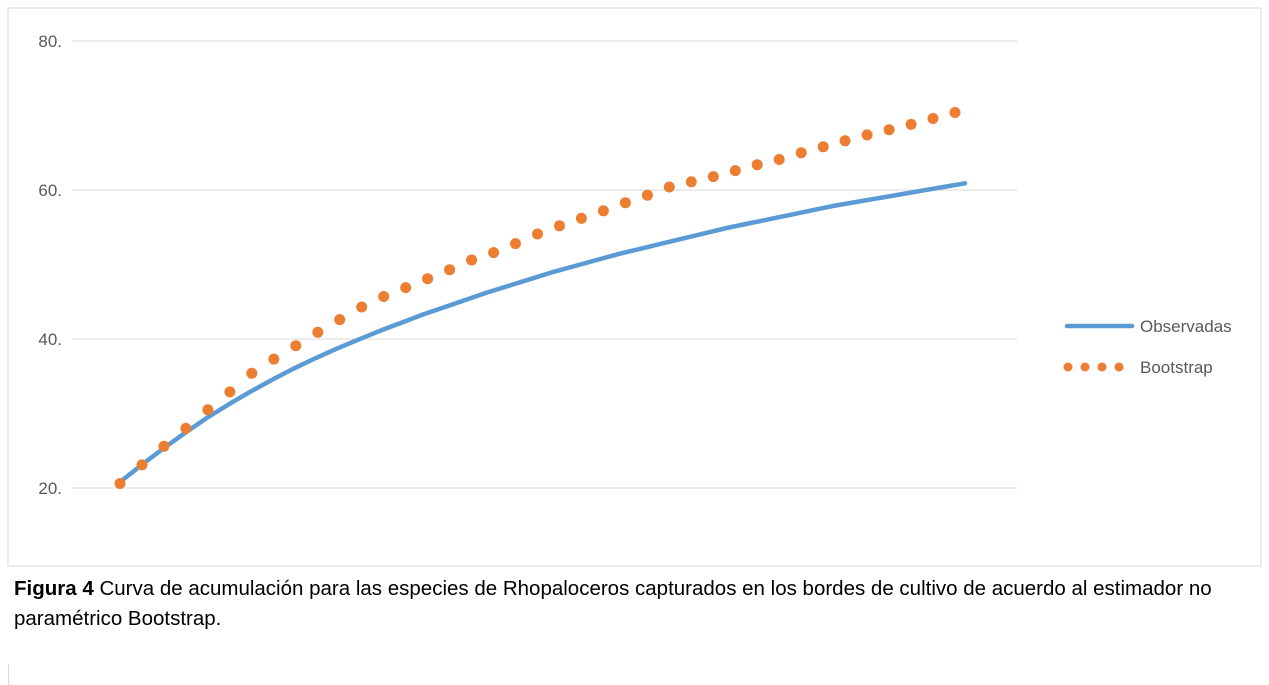 The width and height of the screenshot is (1269, 685). What do you see at coordinates (54, 588) in the screenshot?
I see `caption-label: Figura 4` at bounding box center [54, 588].